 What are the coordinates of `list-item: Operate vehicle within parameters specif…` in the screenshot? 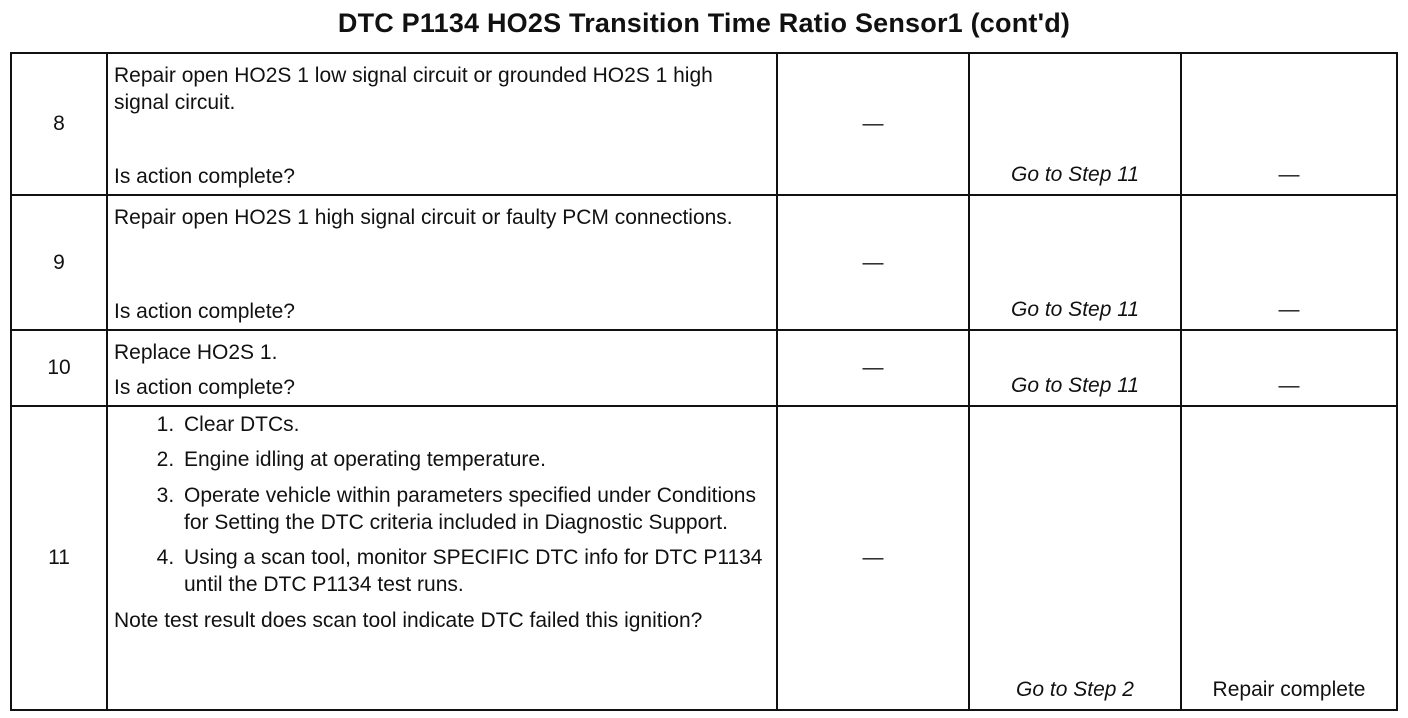 It's located at (475, 509).